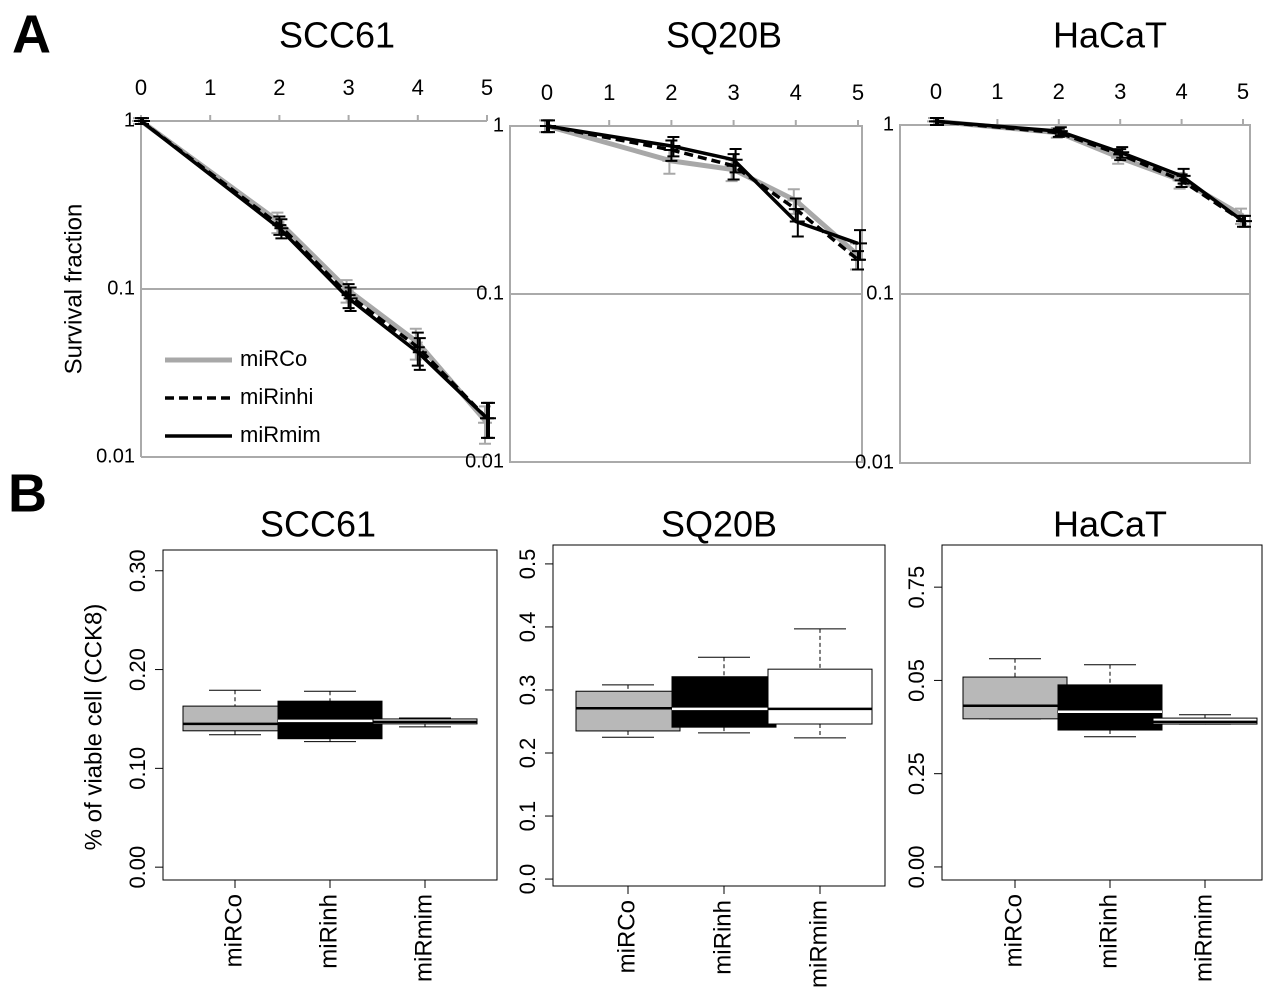  What do you see at coordinates (916, 587) in the screenshot?
I see `y-tick-label: 0.75` at bounding box center [916, 587].